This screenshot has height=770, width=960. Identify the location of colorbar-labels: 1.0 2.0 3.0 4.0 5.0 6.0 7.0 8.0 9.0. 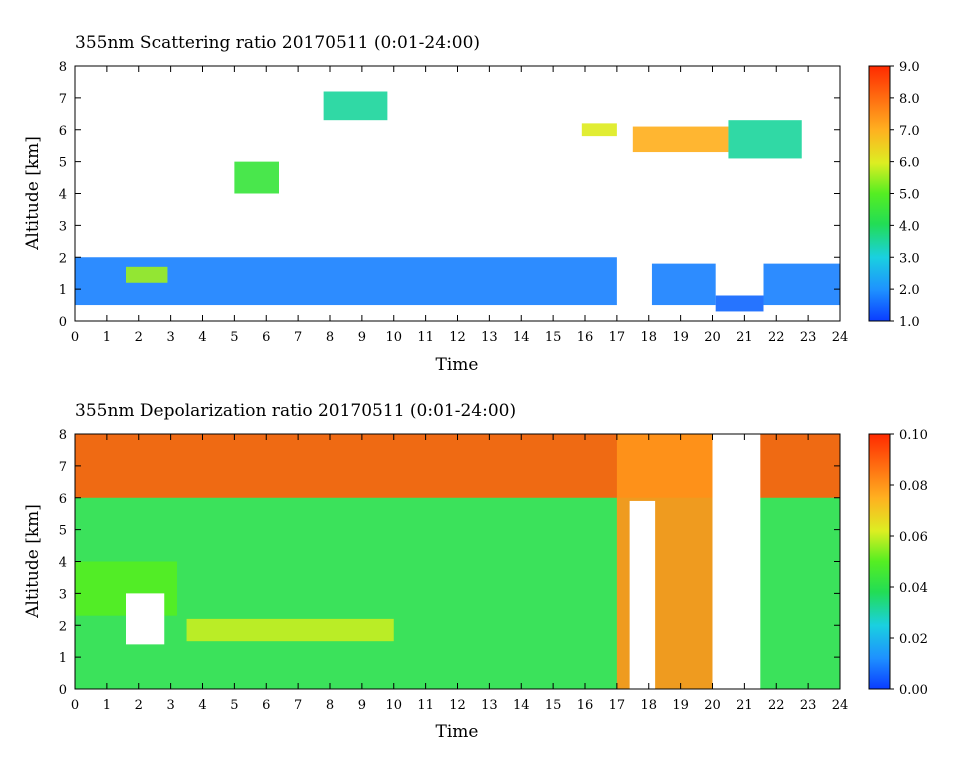
(905, 195).